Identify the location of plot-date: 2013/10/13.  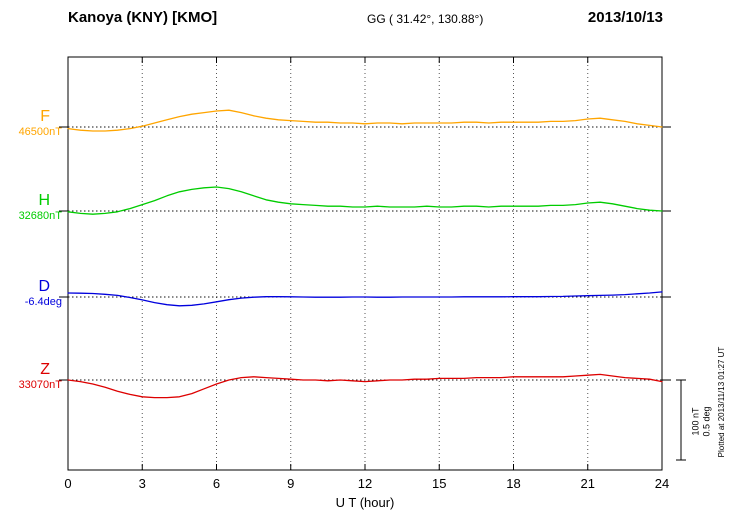
(625, 17).